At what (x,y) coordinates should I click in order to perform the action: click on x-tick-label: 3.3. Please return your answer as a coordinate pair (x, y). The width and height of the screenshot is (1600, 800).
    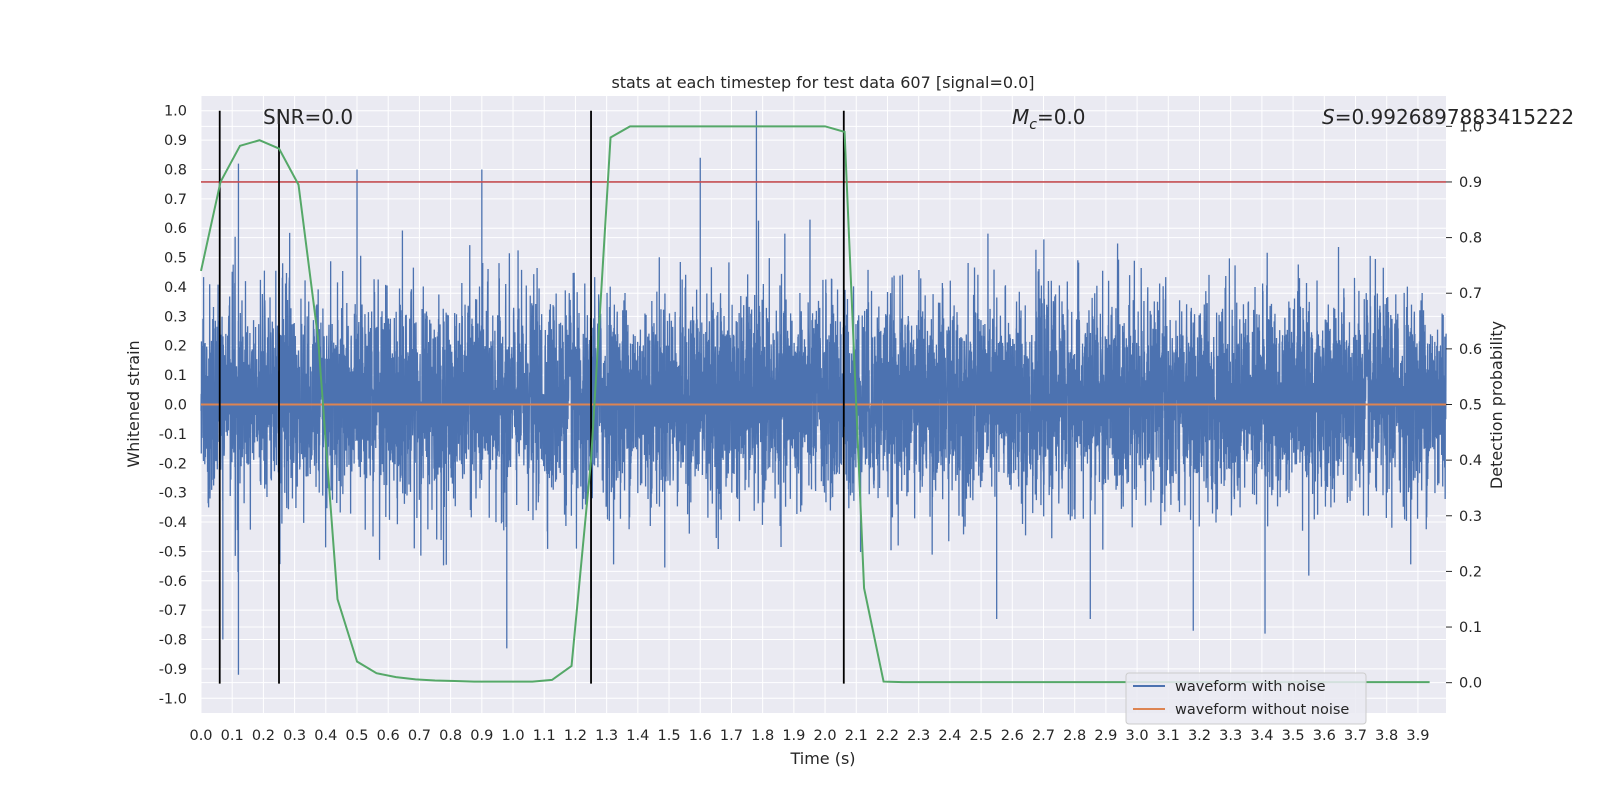
    Looking at the image, I should click on (1230, 736).